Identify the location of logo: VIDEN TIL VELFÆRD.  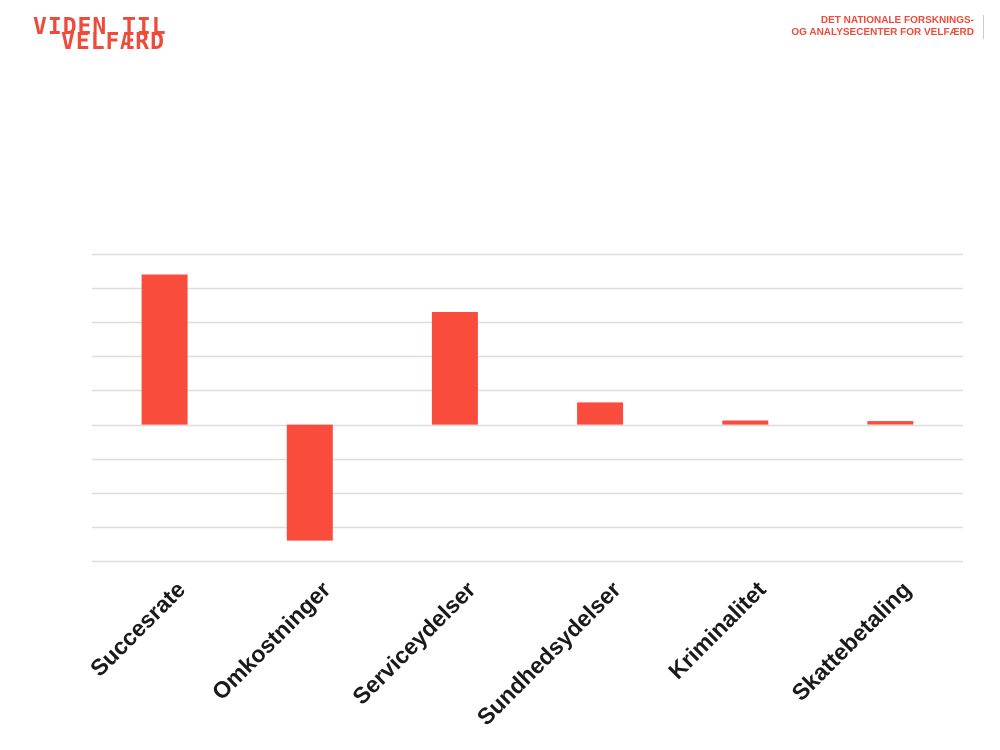
(113, 36).